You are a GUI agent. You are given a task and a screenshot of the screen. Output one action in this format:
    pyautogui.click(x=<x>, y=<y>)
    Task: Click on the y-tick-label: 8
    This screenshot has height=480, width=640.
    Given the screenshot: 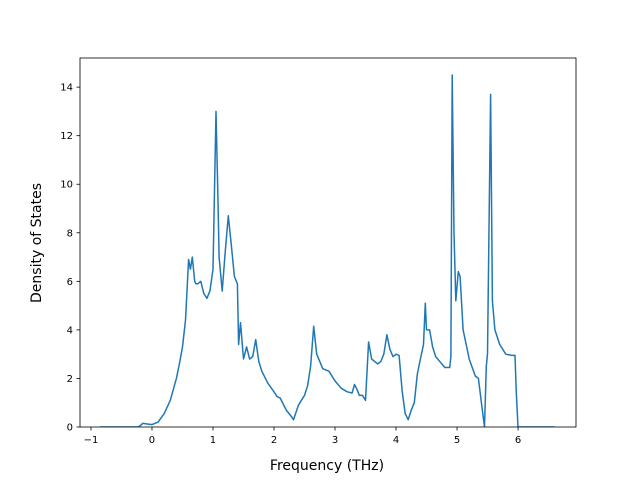 What is the action you would take?
    pyautogui.click(x=70, y=233)
    